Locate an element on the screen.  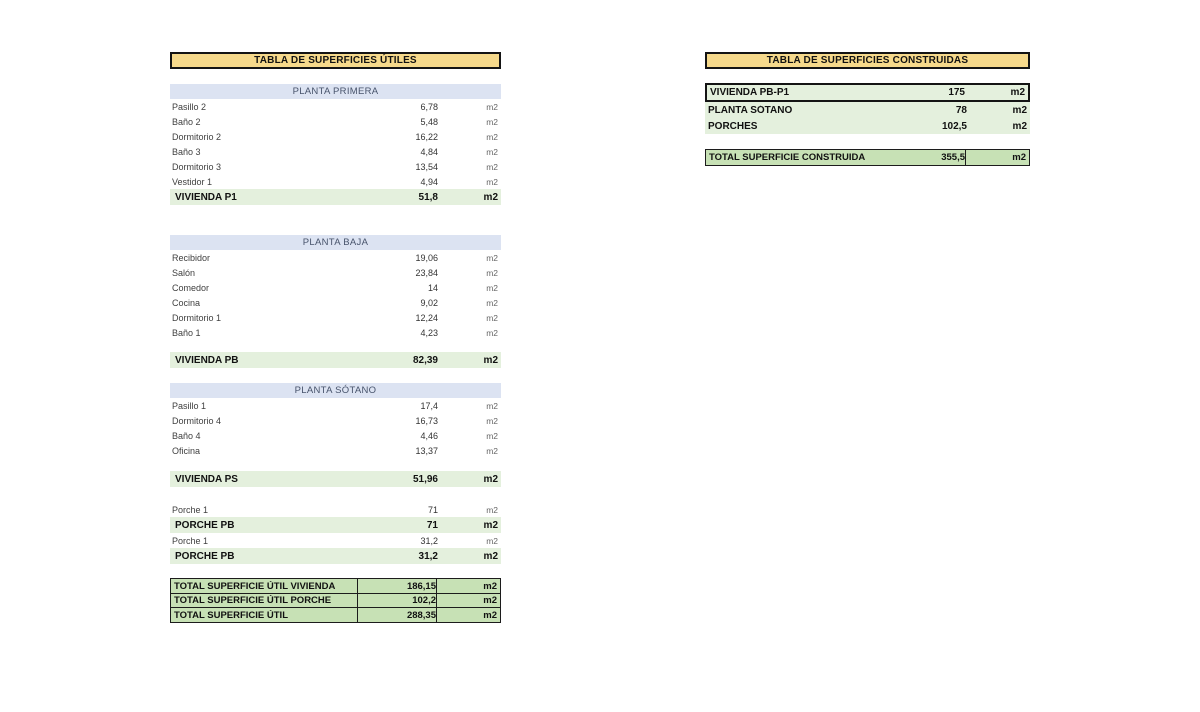
row-planta-sotano: PLANTA SÓTANO 78 m2 is located at coordinates (867, 110).